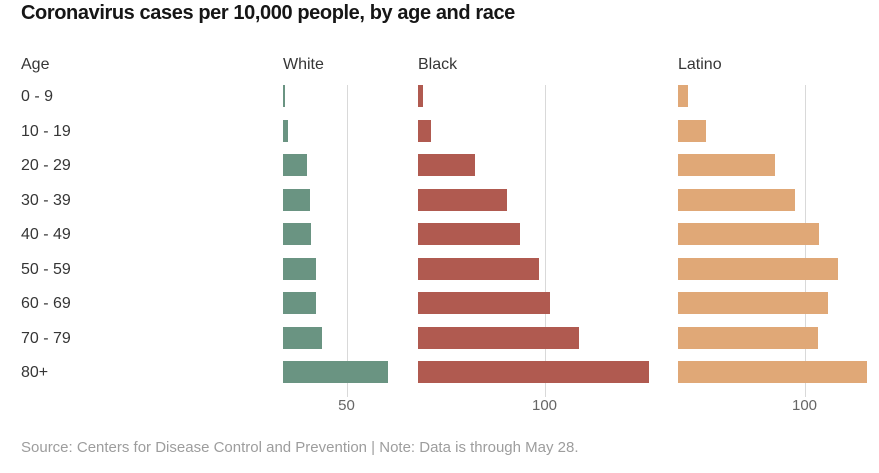  Describe the element at coordinates (37, 96) in the screenshot. I see `age-label-0-9: 0 - 9` at that location.